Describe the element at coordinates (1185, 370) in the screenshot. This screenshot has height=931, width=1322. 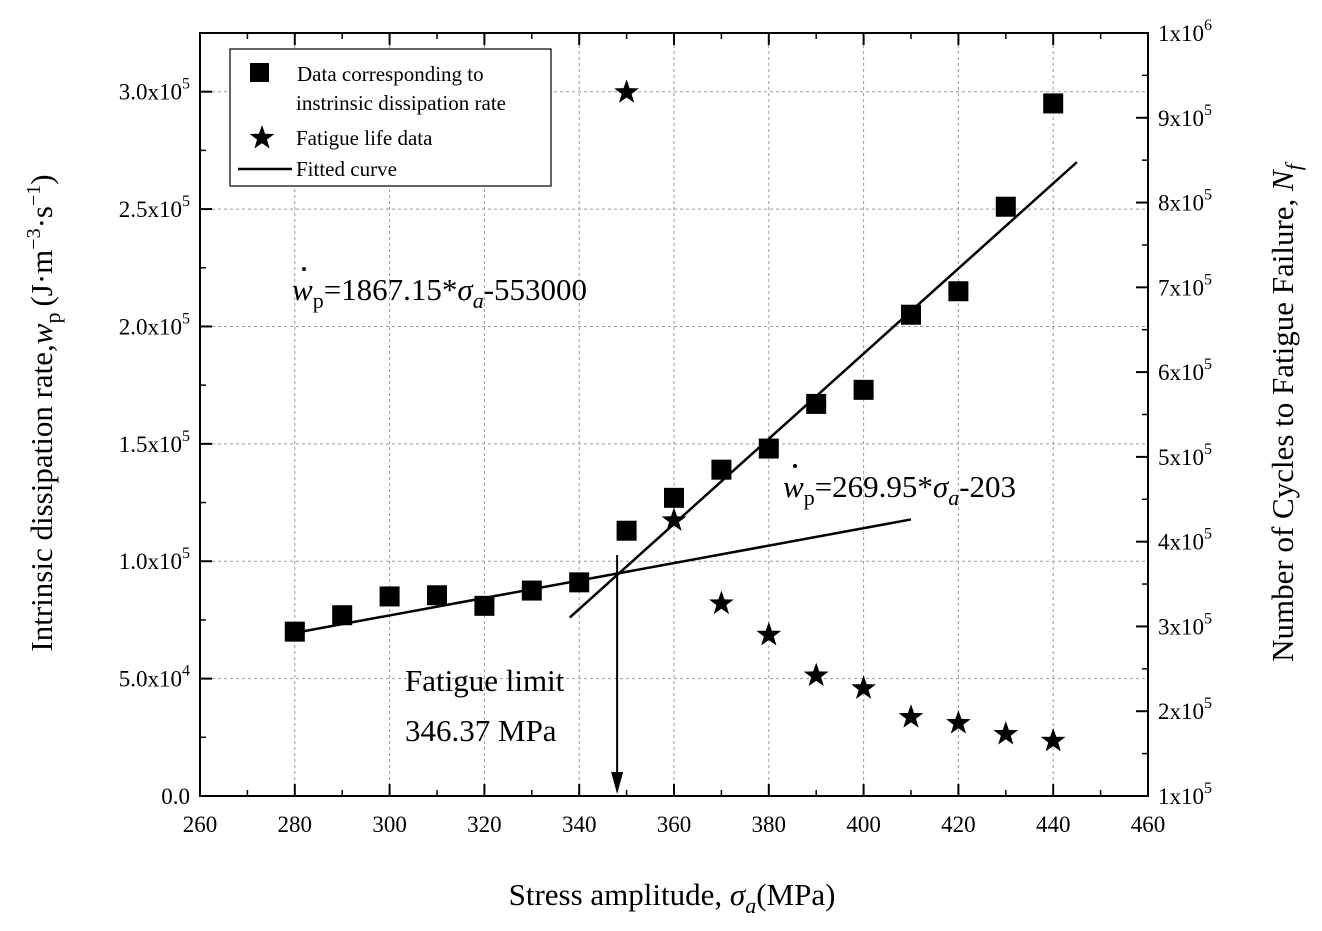
I see `y-right-tick-label: 6x10⁵` at that location.